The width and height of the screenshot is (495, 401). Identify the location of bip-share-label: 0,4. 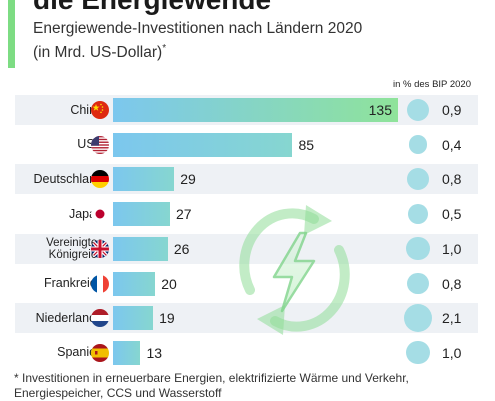
(452, 144).